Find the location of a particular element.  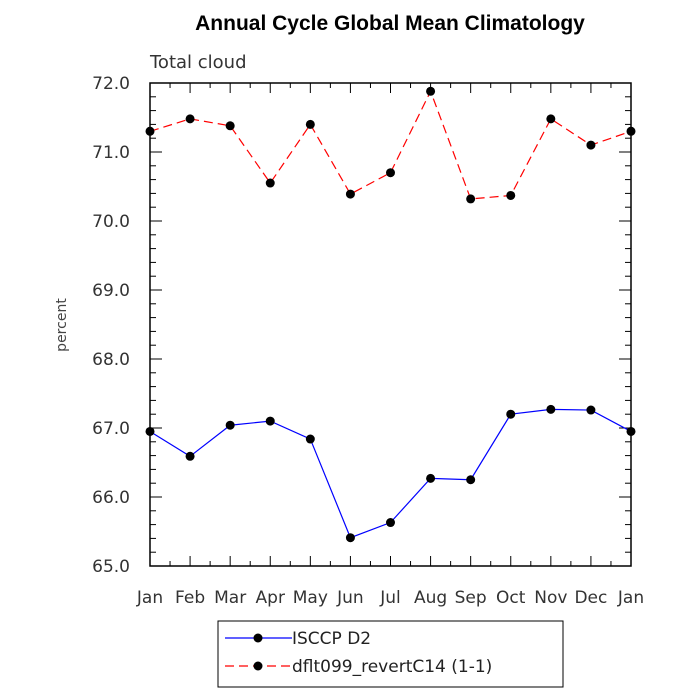

x-tick-label: Jul is located at coordinates (390, 598).